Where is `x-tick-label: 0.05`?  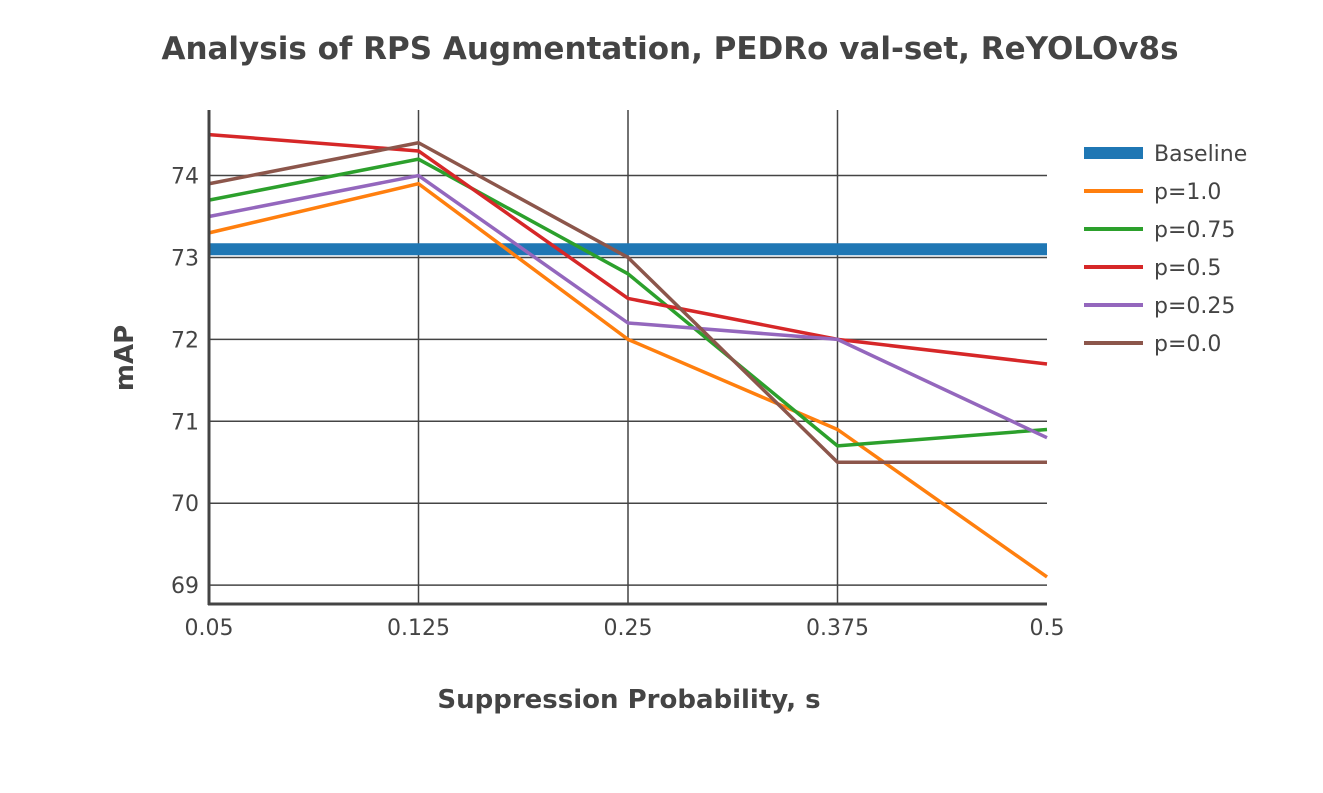
x-tick-label: 0.05 is located at coordinates (209, 628).